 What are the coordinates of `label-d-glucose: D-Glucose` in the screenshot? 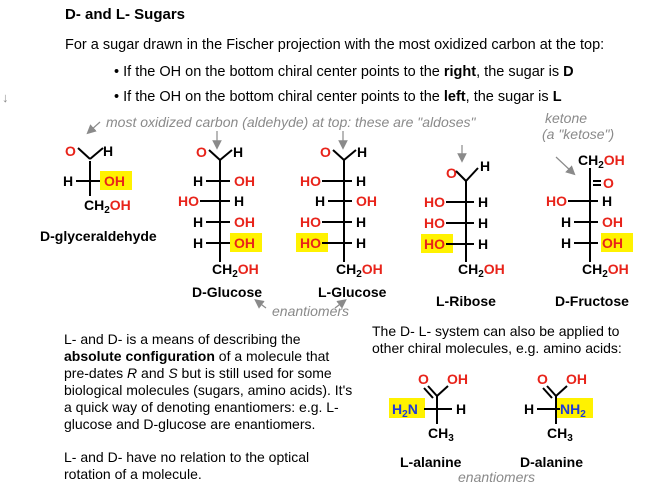 It's located at (227, 292).